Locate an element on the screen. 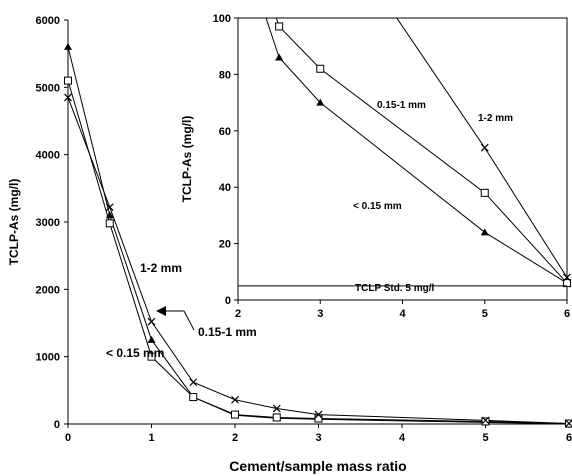 The width and height of the screenshot is (572, 476). inset-y-tick-label-80: 80 is located at coordinates (225, 75).